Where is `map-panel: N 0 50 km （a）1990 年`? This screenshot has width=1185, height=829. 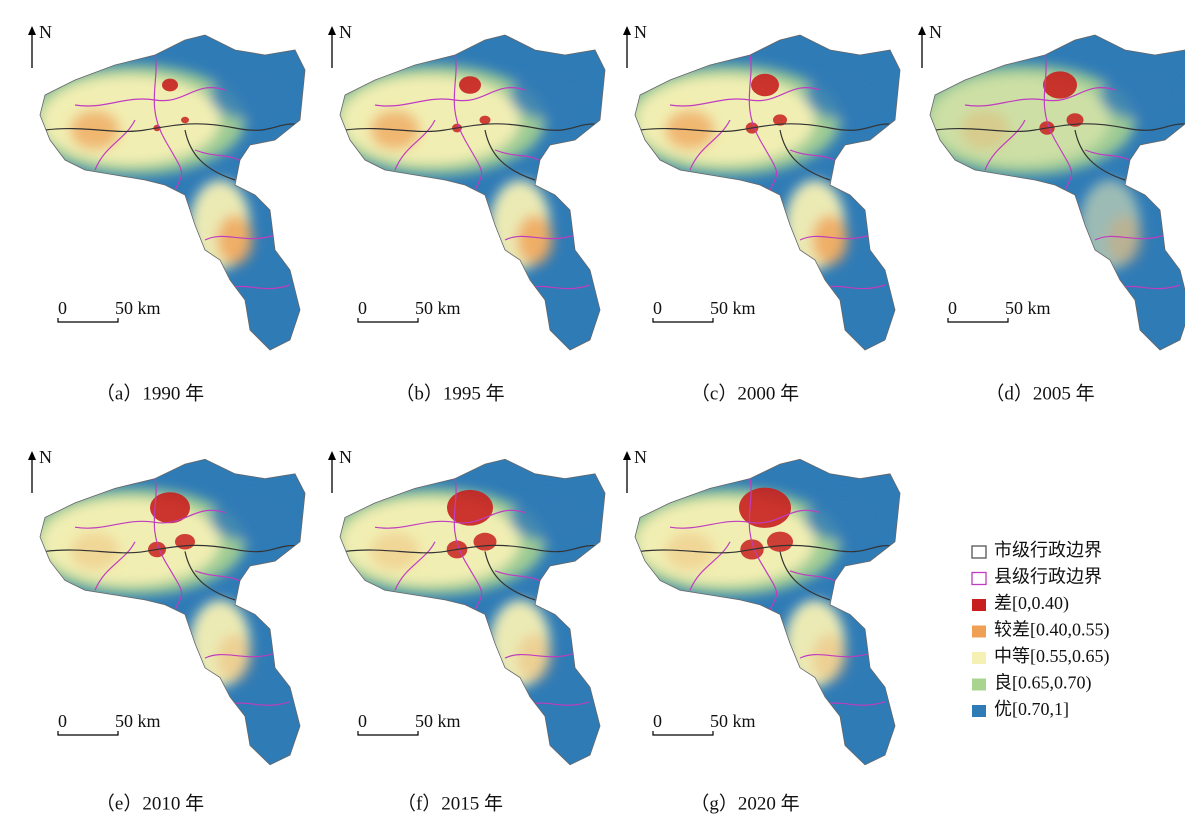
map-panel: N 0 50 km （a）1990 年 is located at coordinates (167, 213).